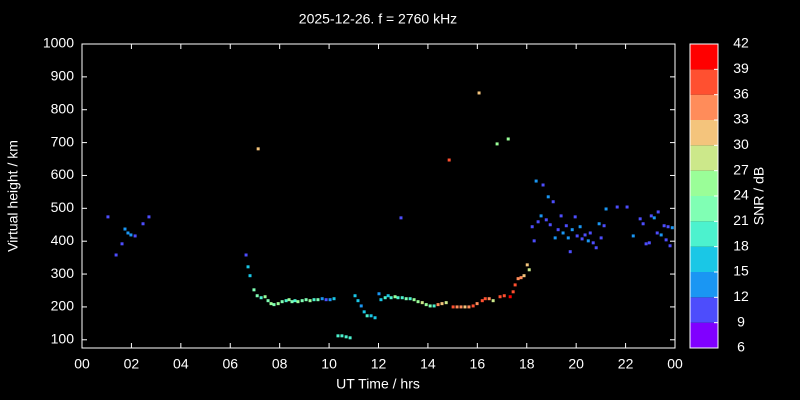 This screenshot has width=800, height=400. What do you see at coordinates (379, 364) in the screenshot?
I see `x-tick-label: 12` at bounding box center [379, 364].